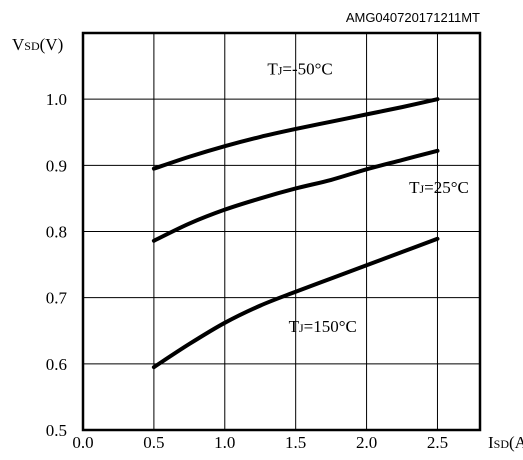 The image size is (523, 460). Describe the element at coordinates (437, 442) in the screenshot. I see `x-tick-label: 2.5` at that location.